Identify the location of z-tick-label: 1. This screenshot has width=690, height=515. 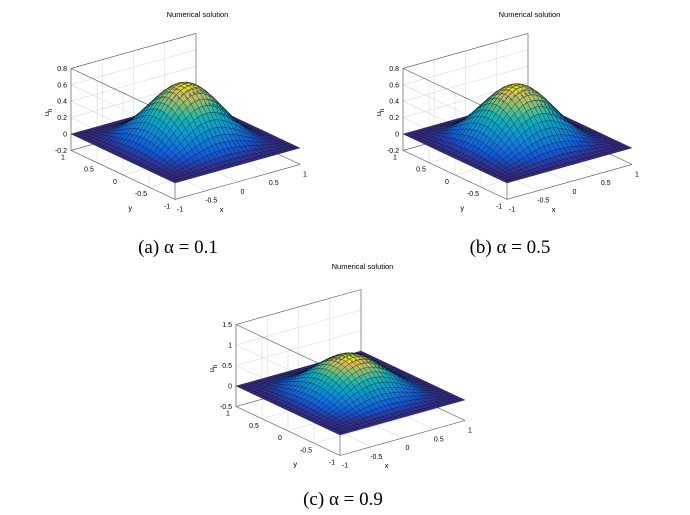
(230, 346).